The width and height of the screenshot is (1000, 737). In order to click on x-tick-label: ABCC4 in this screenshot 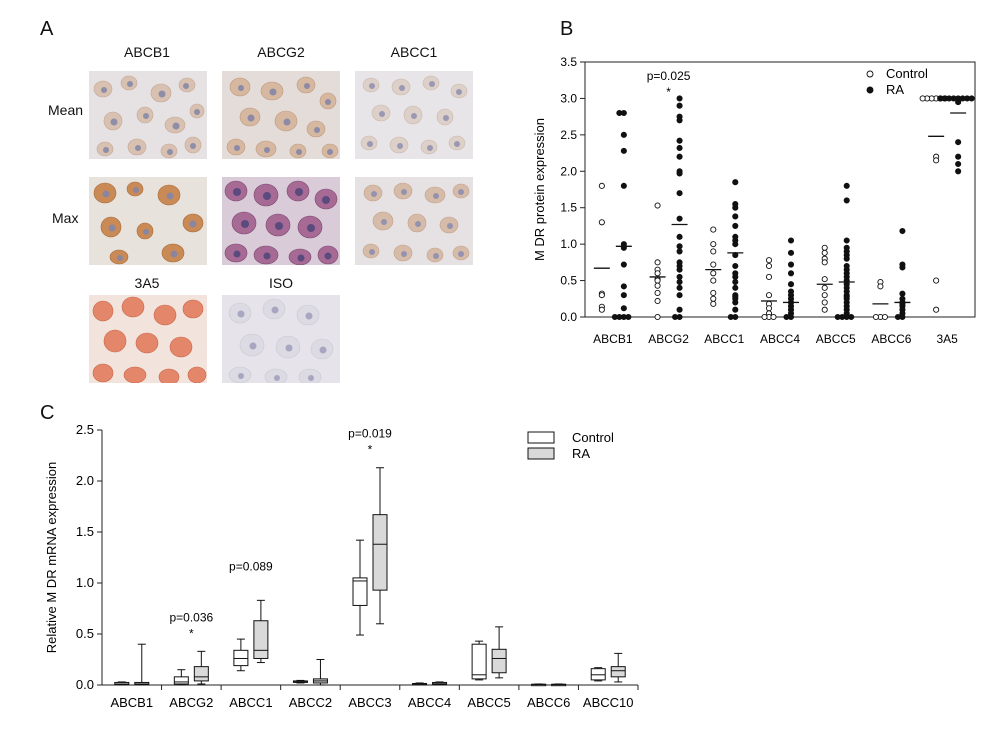, I will do `click(780, 339)`.